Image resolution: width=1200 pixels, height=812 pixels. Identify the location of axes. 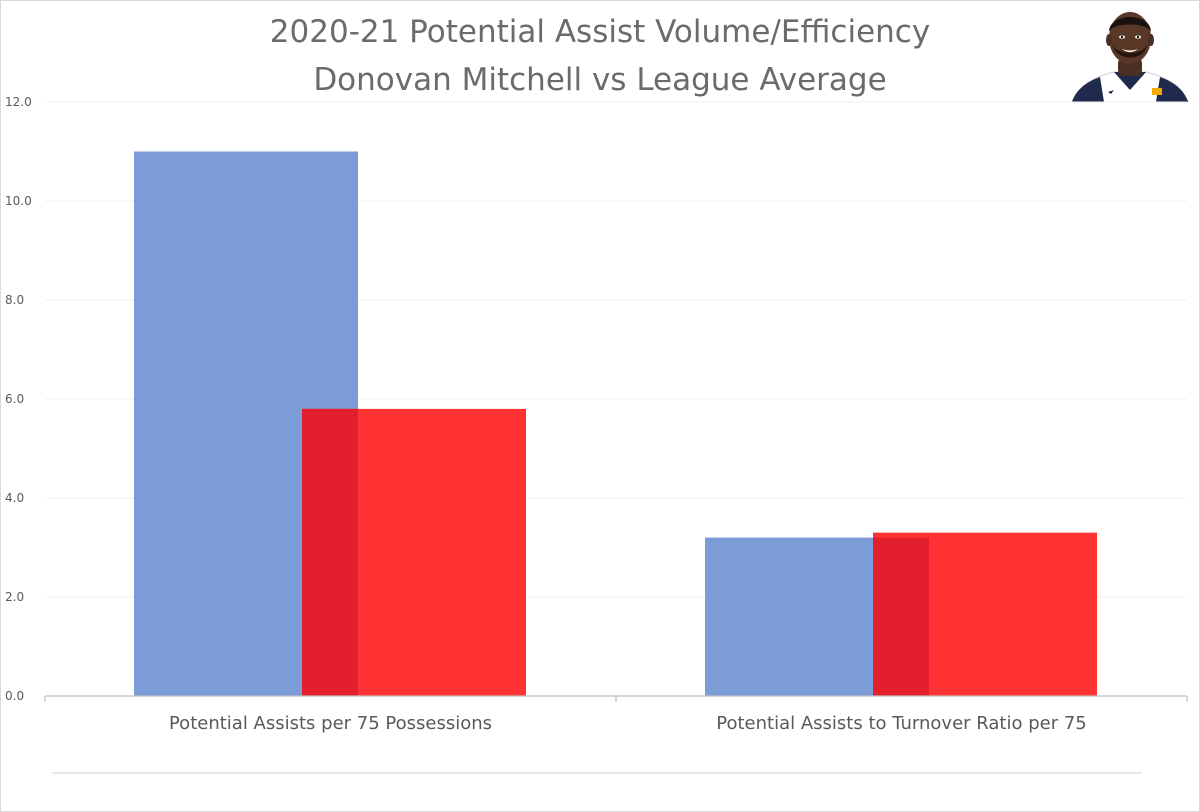
(616, 734).